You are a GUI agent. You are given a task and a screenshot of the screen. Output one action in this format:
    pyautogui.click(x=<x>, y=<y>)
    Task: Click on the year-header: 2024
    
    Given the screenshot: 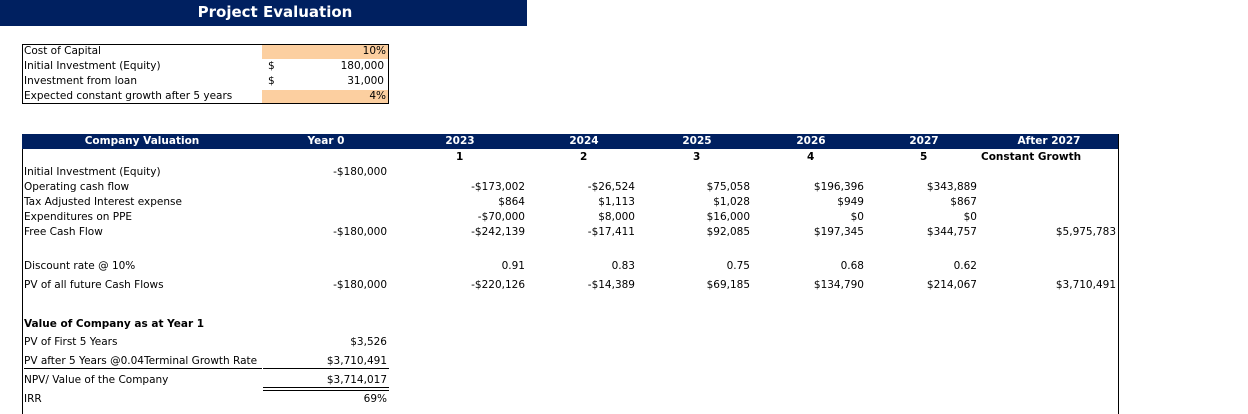 What is the action you would take?
    pyautogui.click(x=584, y=141)
    